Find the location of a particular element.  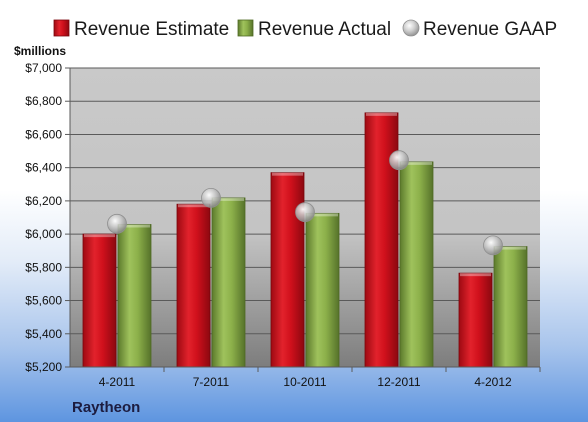

y-tick-label: $7,000 is located at coordinates (43, 68).